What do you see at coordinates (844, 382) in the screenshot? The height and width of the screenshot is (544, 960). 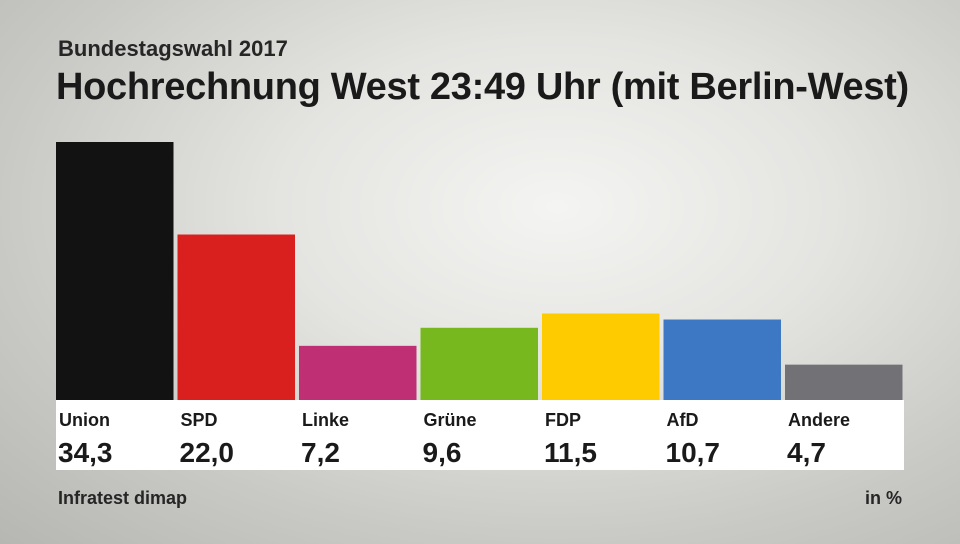 I see `bar-andere` at bounding box center [844, 382].